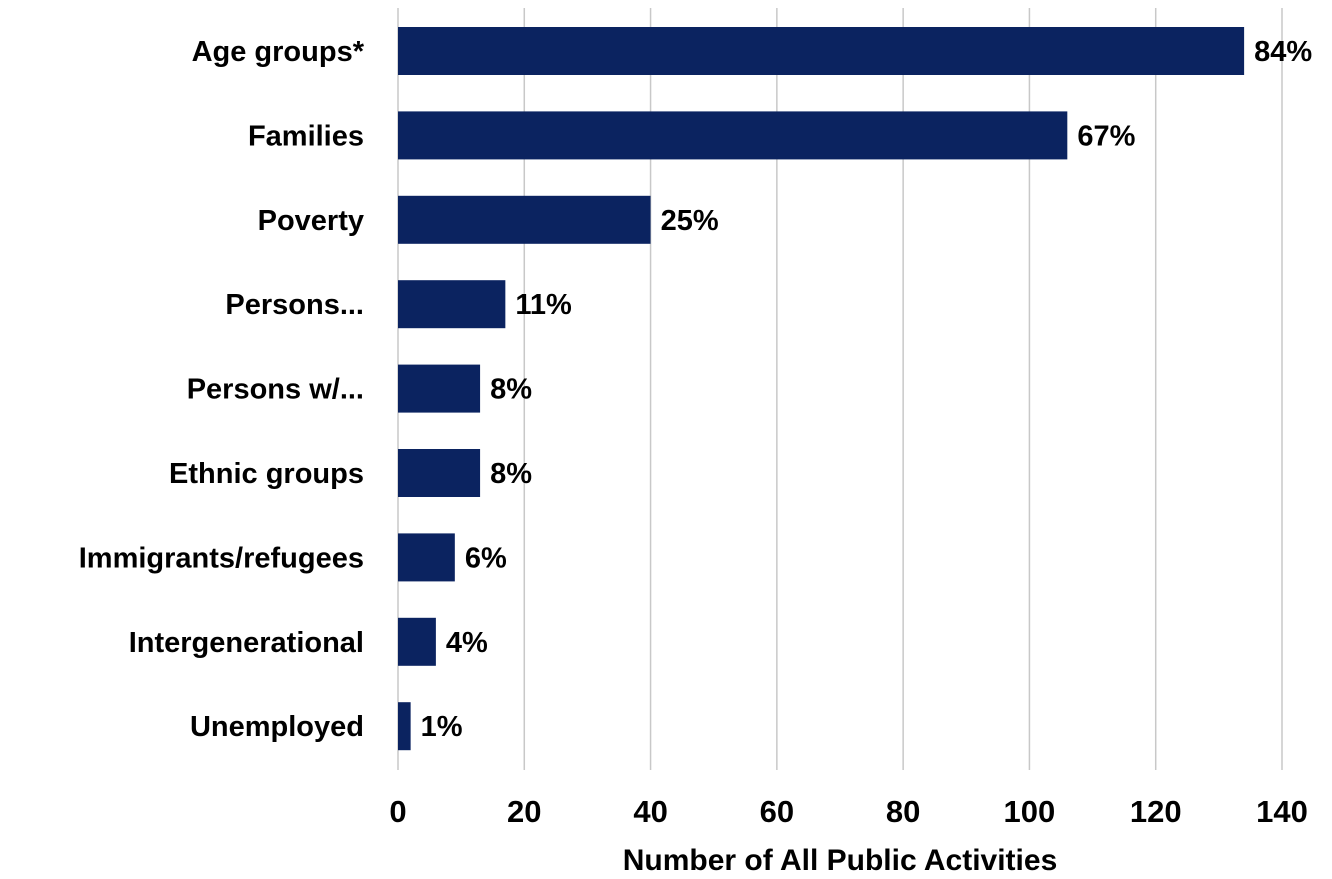 The image size is (1332, 879). Describe the element at coordinates (543, 305) in the screenshot. I see `data-label: 11%` at that location.